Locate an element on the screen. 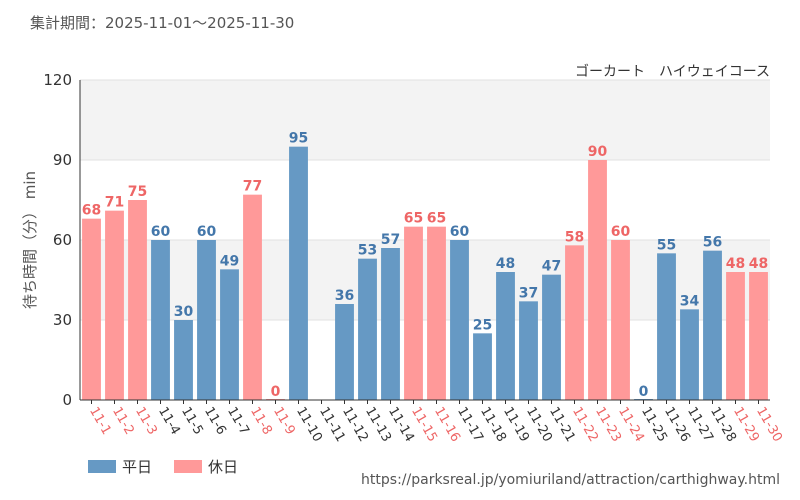 The height and width of the screenshot is (500, 800). bar-value-label: 49 is located at coordinates (229, 261).